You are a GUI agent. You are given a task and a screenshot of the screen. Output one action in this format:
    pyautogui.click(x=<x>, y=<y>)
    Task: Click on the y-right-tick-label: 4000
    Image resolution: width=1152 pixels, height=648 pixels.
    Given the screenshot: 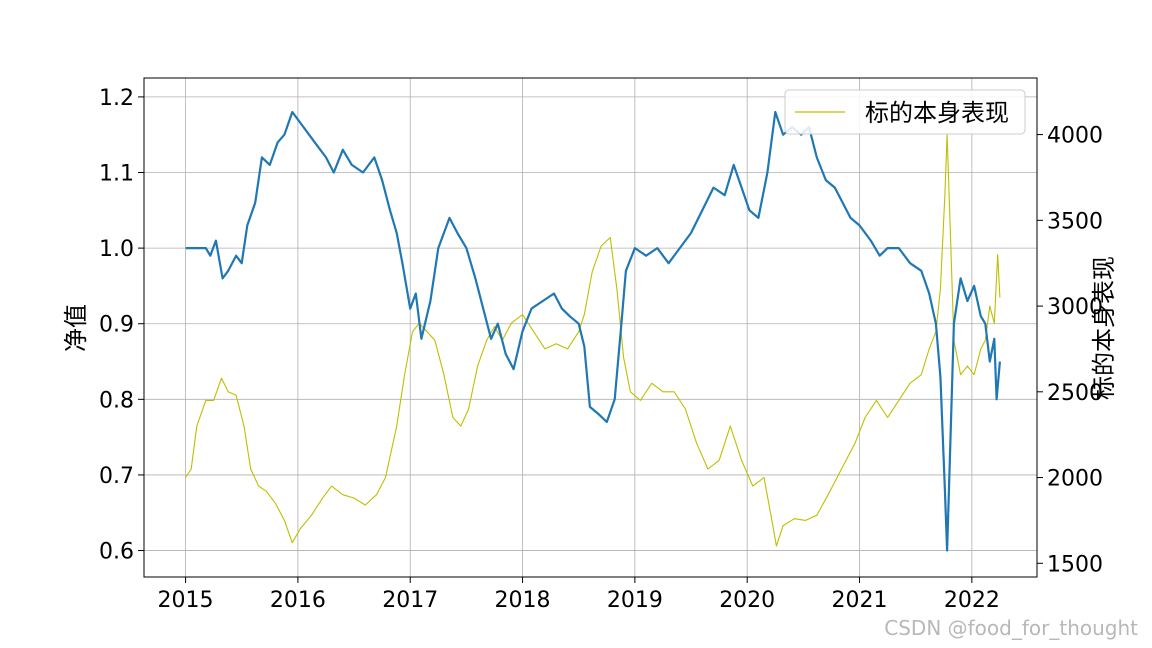 What is the action you would take?
    pyautogui.click(x=1075, y=136)
    